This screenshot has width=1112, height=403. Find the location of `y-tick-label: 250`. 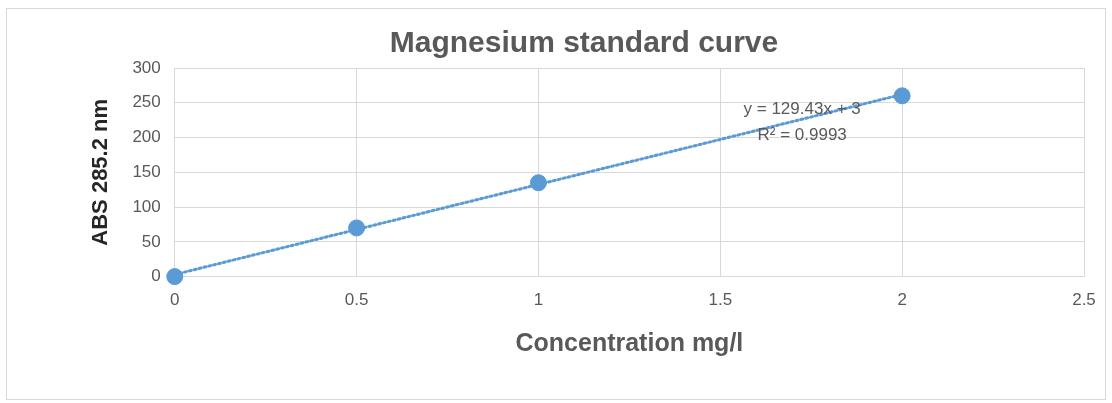

y-tick-label: 250 is located at coordinates (146, 102).